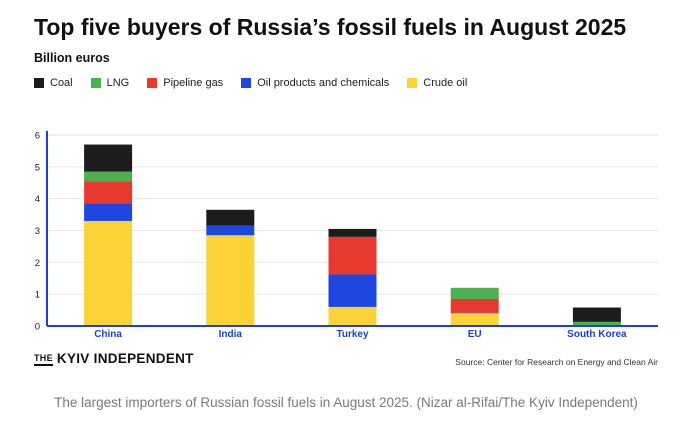 The image size is (692, 434). I want to click on x-tick-label: India, so click(231, 334).